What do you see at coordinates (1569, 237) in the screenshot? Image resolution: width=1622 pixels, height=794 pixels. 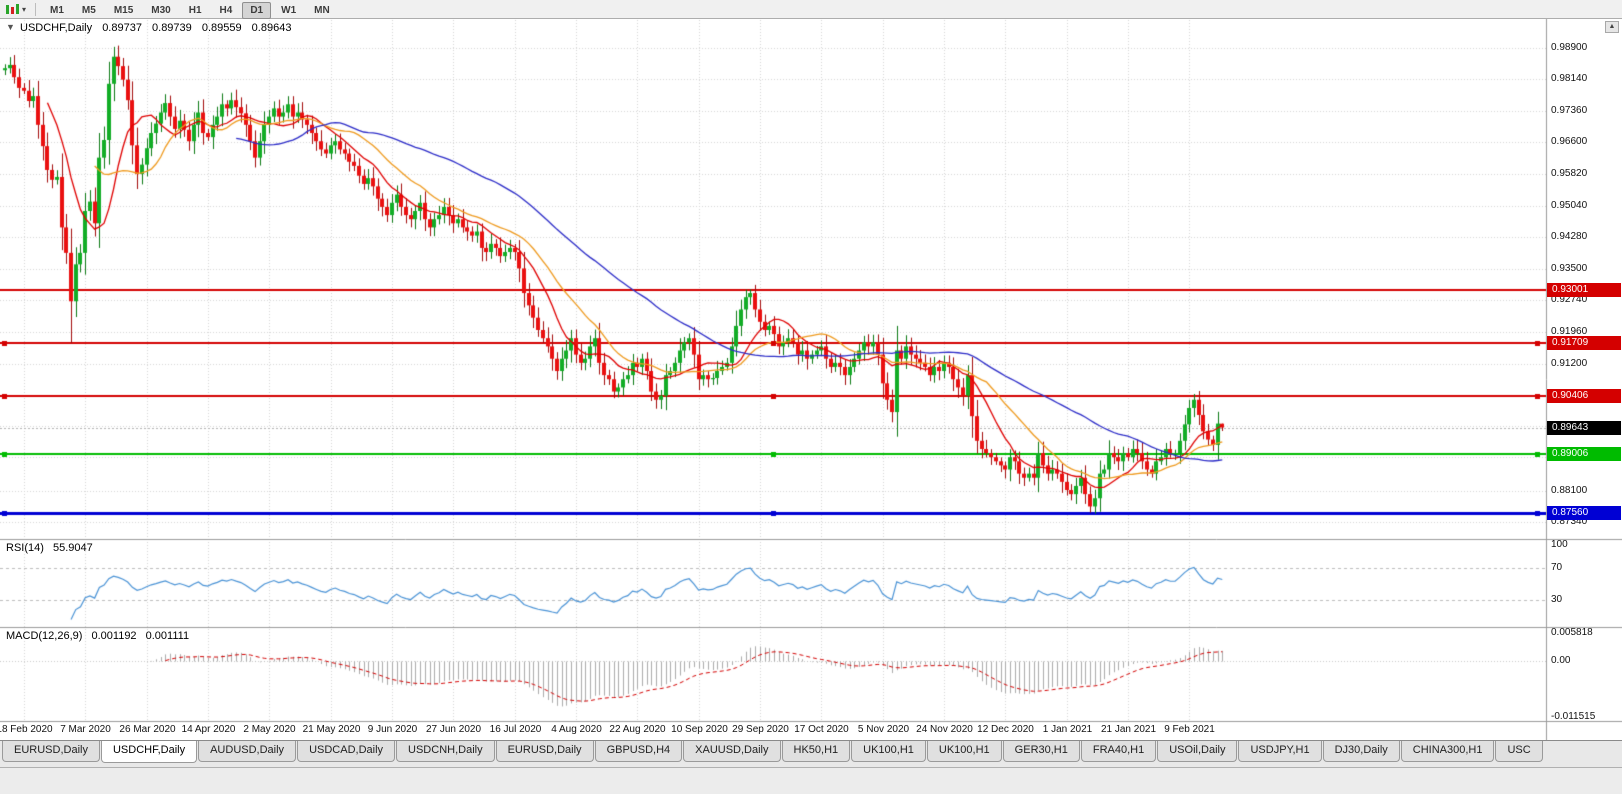 I see `price-axis-label: 0.94280` at bounding box center [1569, 237].